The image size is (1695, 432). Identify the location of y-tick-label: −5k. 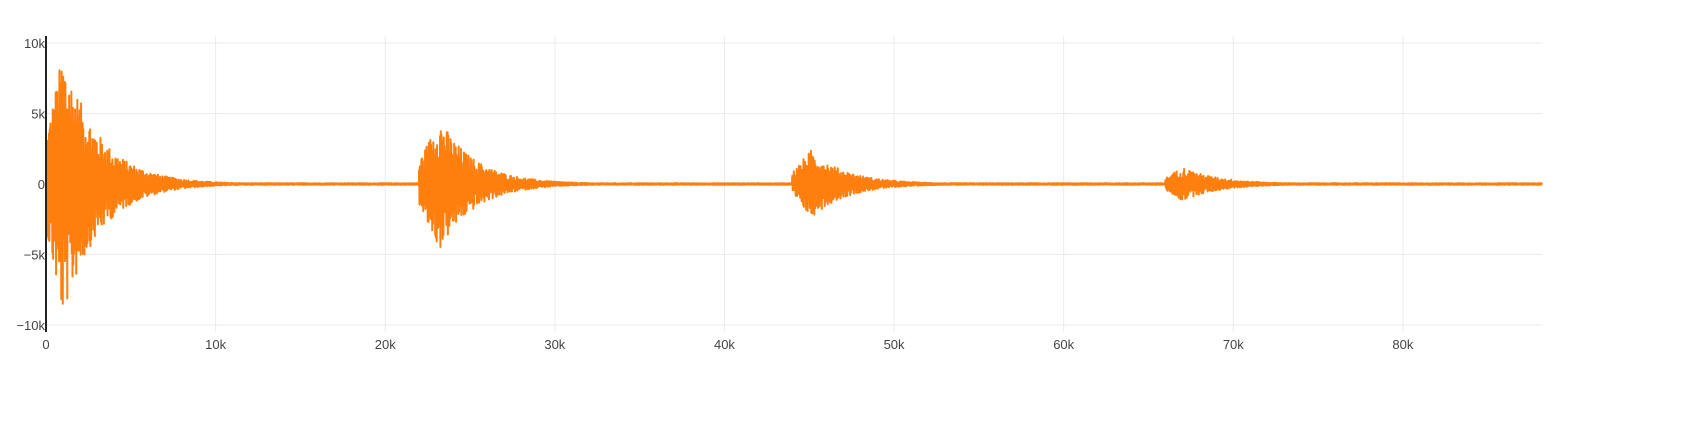
(35, 255).